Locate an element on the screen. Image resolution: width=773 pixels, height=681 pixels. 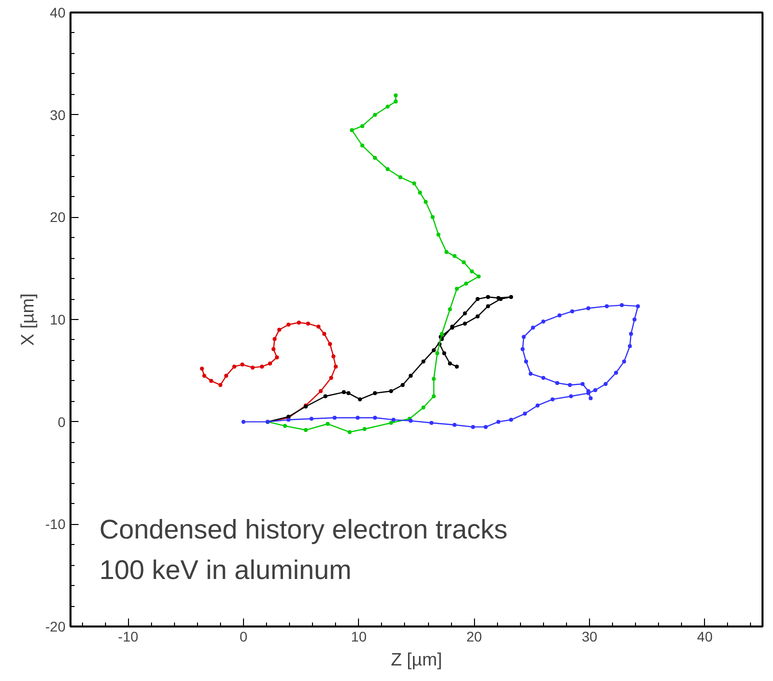
y-tick-label: -20 is located at coordinates (55, 626).